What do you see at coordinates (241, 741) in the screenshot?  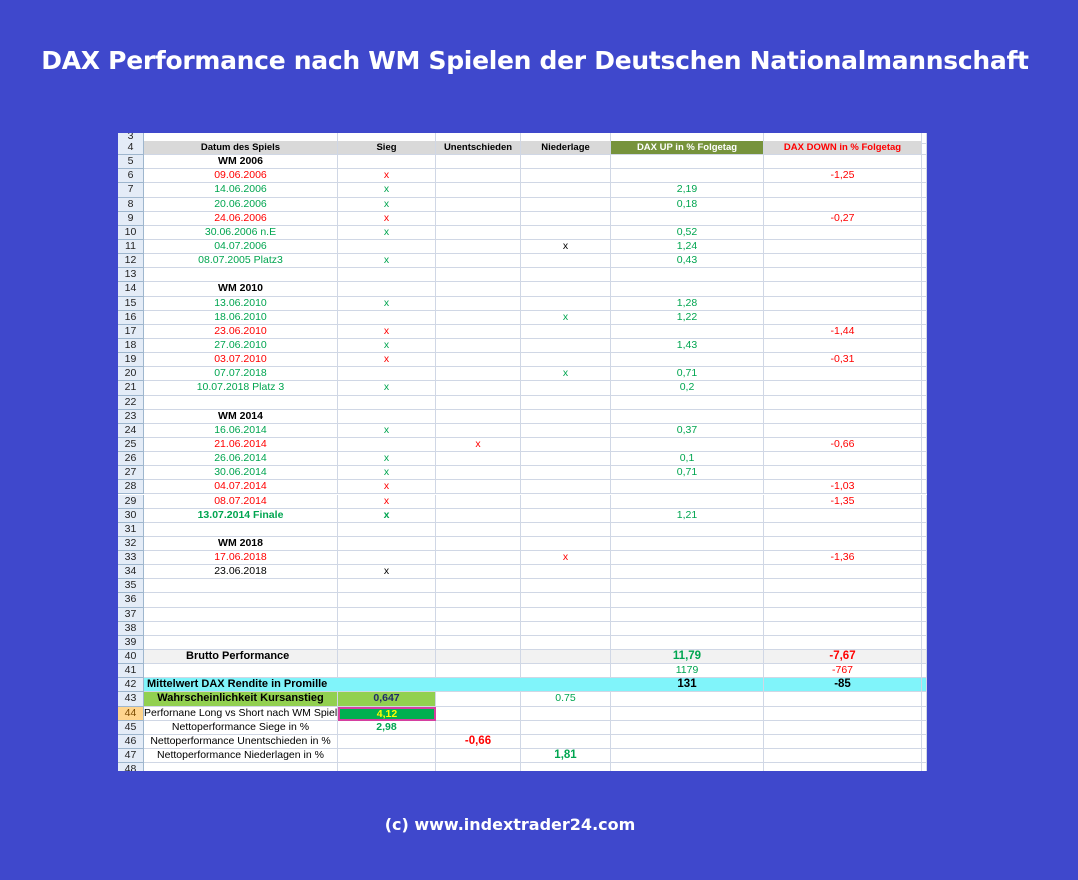 I see `cell-date: Nettoperformance Unentschieden in %` at bounding box center [241, 741].